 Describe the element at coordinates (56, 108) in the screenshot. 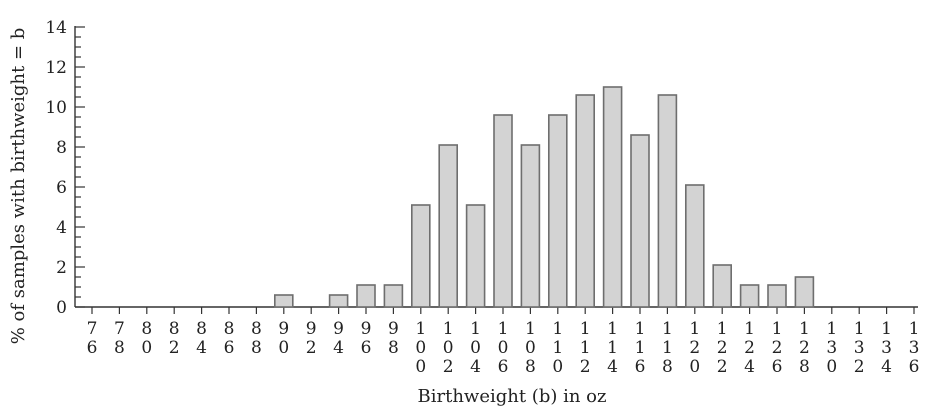

I see `y-tick-label: 10` at that location.